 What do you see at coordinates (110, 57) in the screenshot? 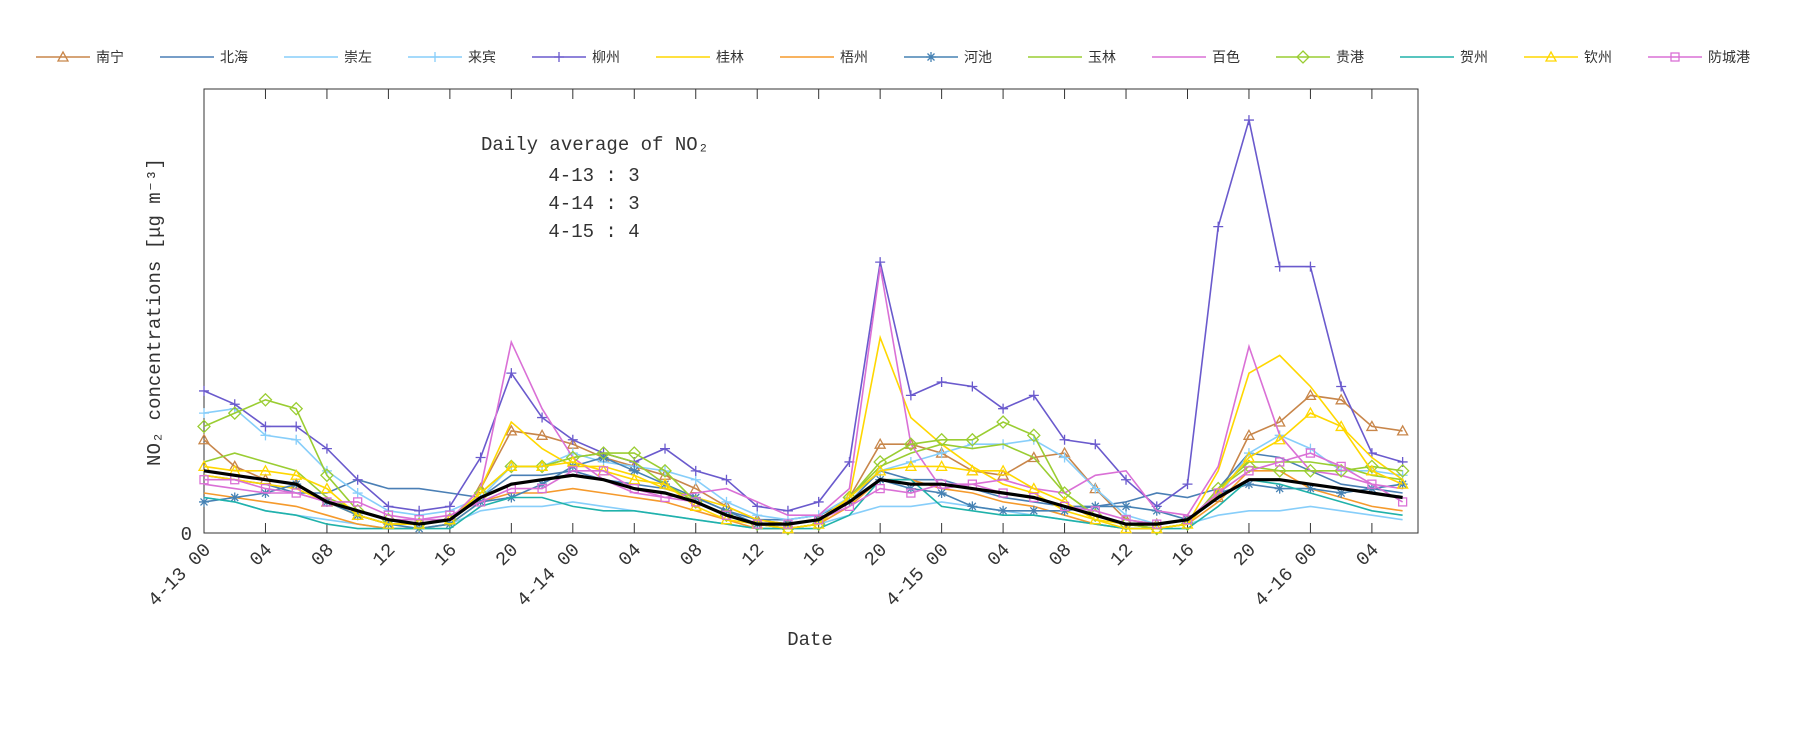
I see `legend-label: 南宁` at bounding box center [110, 57].